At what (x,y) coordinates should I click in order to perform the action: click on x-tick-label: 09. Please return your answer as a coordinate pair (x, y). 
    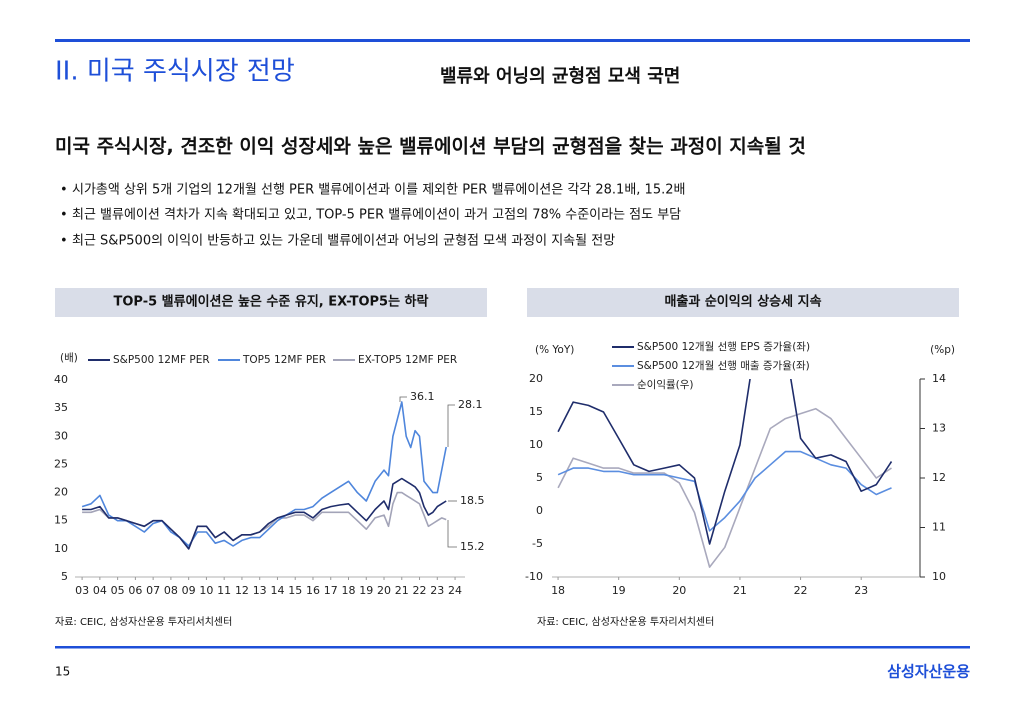
    Looking at the image, I should click on (189, 590).